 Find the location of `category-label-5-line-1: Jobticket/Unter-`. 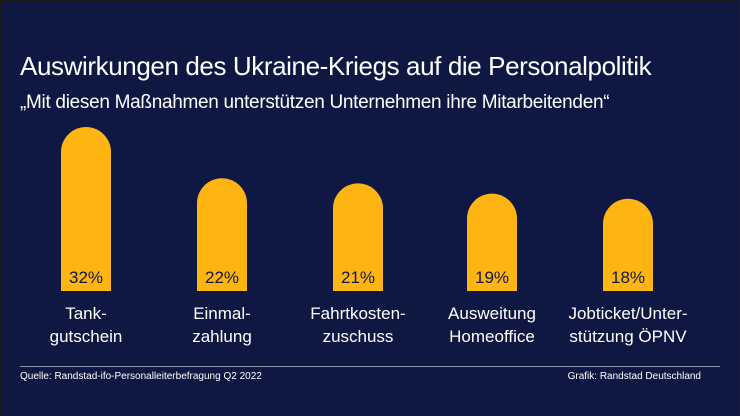

category-label-5-line-1: Jobticket/Unter- is located at coordinates (627, 313).